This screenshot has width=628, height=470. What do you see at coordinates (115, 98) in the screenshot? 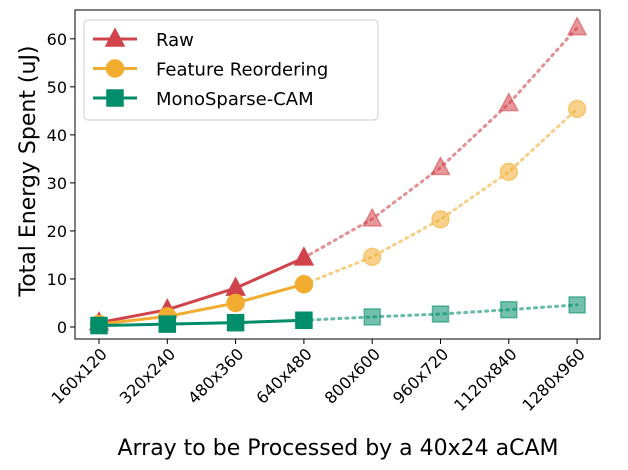
I see `legend-monosparse-cam-marker` at bounding box center [115, 98].